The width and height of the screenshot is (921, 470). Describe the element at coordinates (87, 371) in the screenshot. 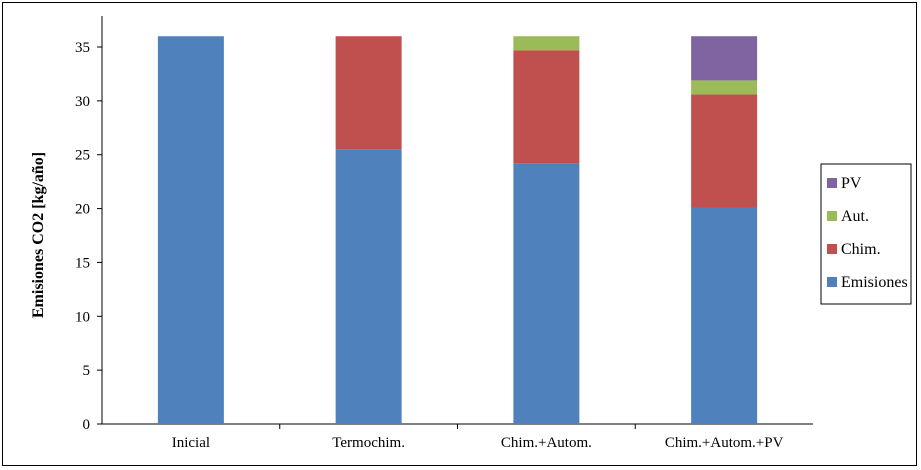

I see `y-tick-label: 5` at that location.